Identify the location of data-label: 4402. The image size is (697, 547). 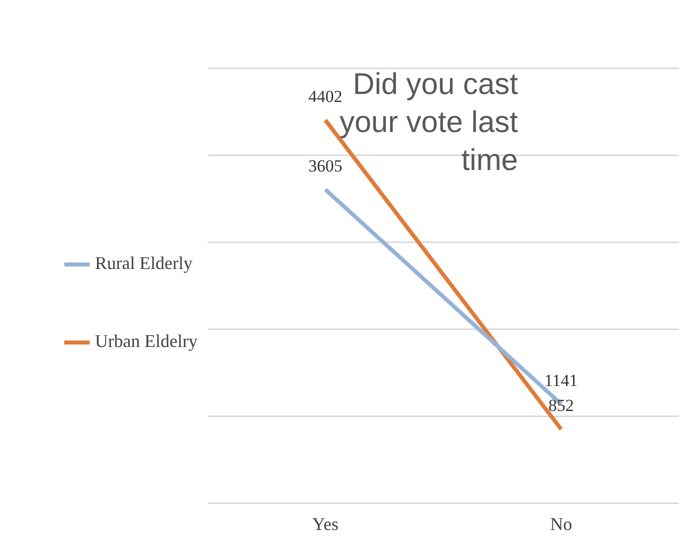
(325, 96).